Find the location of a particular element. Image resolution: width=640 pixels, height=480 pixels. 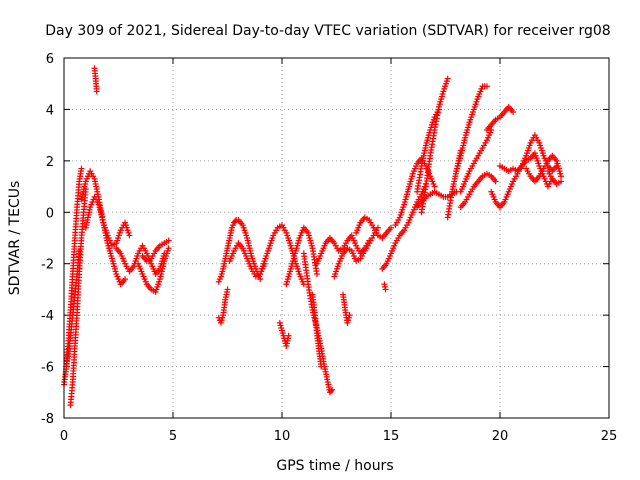

y-axis-label: SDTVAR / TECUs is located at coordinates (15, 238).